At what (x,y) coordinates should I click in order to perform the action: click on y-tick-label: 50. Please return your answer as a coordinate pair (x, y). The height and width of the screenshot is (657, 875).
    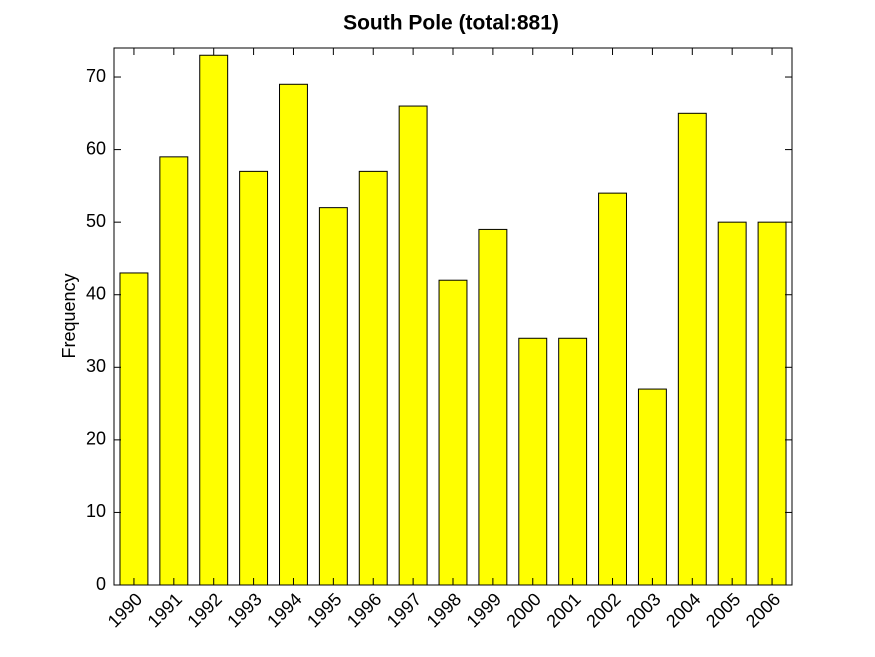
    Looking at the image, I should click on (96, 221).